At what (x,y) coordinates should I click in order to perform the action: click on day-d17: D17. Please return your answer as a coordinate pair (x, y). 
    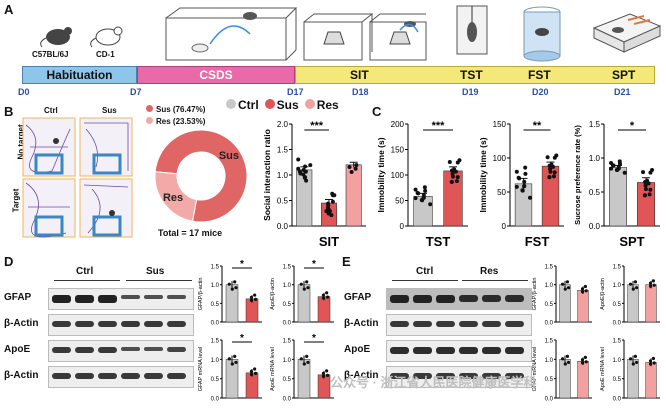
    Looking at the image, I should click on (295, 92).